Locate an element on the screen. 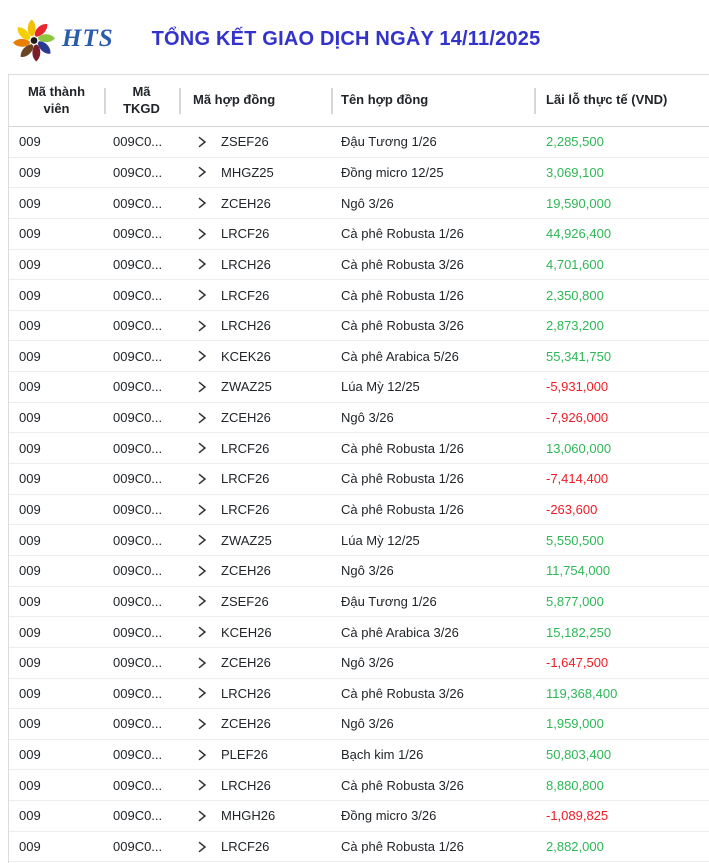  realized-pnl-cell: 2,350,800 is located at coordinates (621, 295).